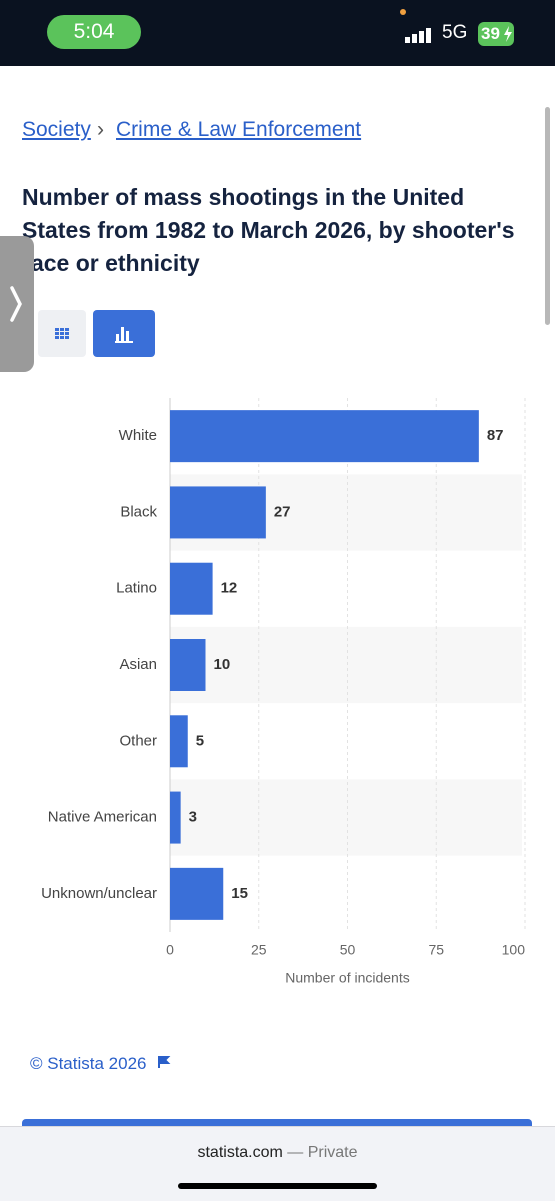 The image size is (555, 1201). I want to click on value-label: 3, so click(193, 817).